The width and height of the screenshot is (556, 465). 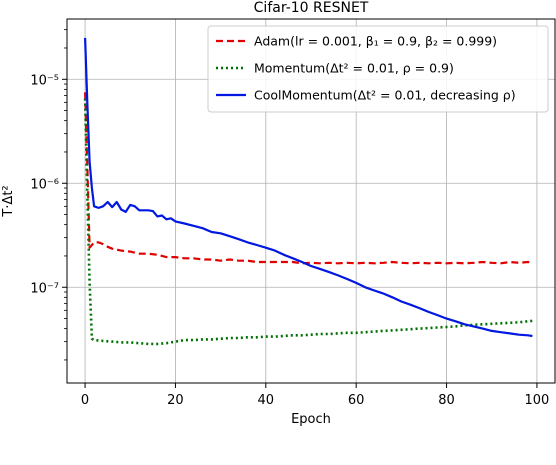 What do you see at coordinates (278, 454) in the screenshot?
I see `cropped-caption-strip` at bounding box center [278, 454].